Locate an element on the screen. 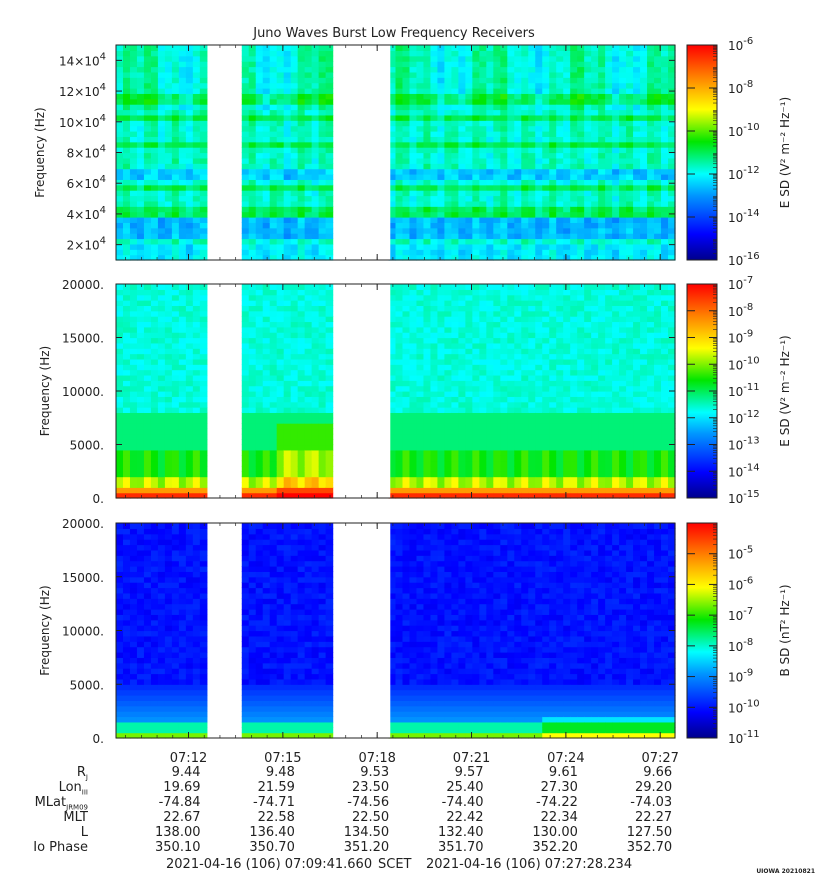 The width and height of the screenshot is (815, 880). x-tick-label: 07:21 is located at coordinates (471, 758).